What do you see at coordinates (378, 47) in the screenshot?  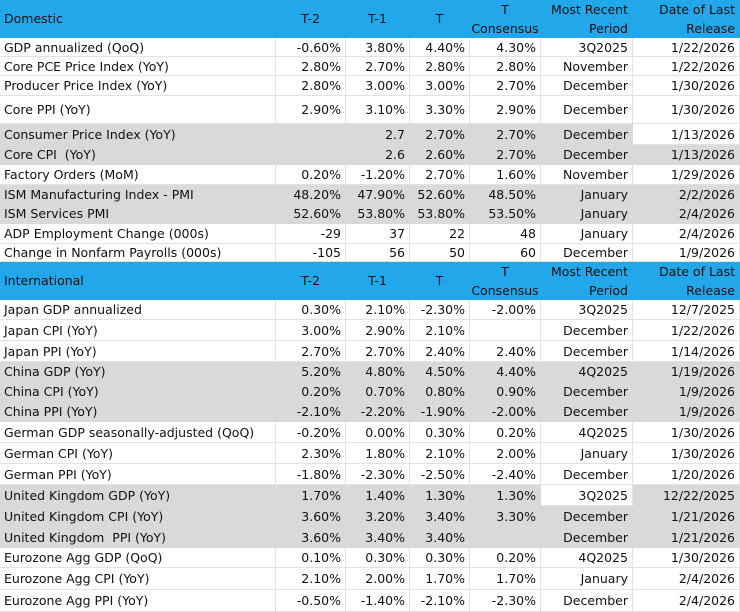 I see `data-cell: 3.80%` at bounding box center [378, 47].